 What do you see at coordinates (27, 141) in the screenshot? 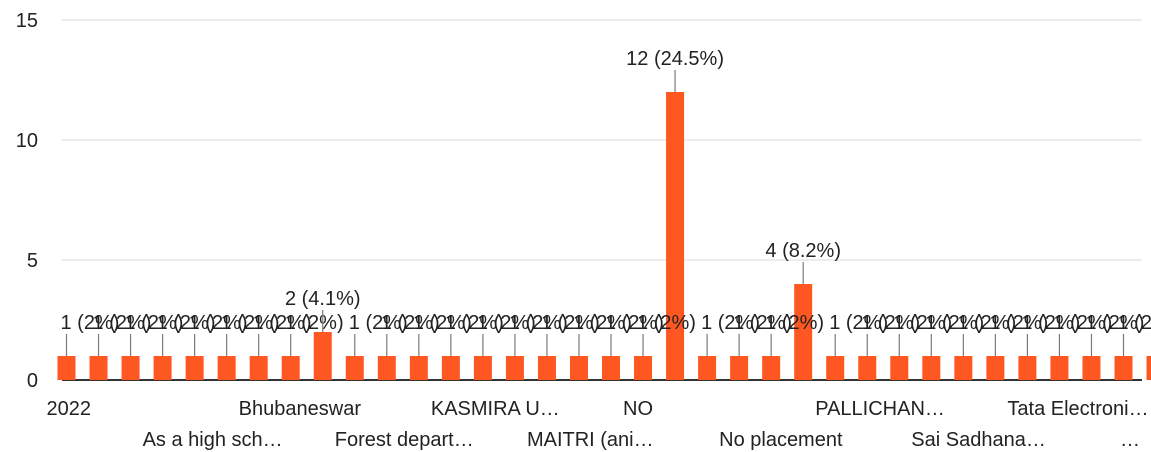
I see `y-tick-label: 10` at bounding box center [27, 141].